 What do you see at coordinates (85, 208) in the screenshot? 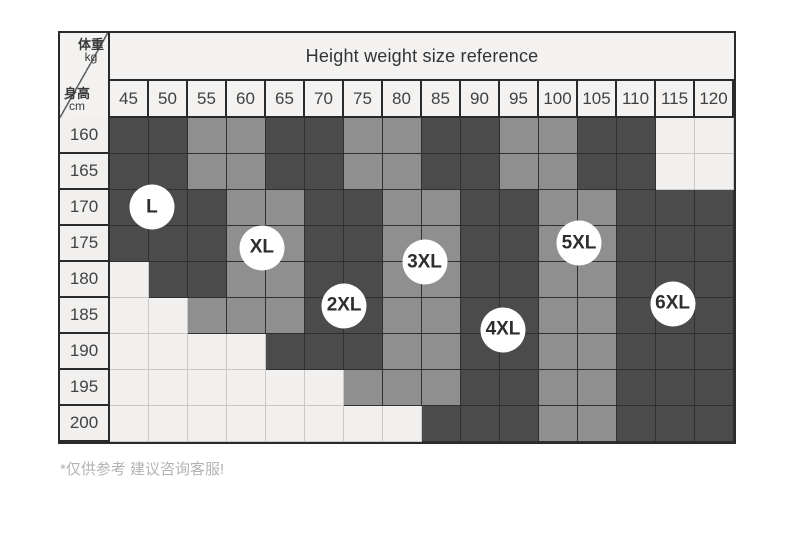
I see `height-header-cell: 170` at bounding box center [85, 208].